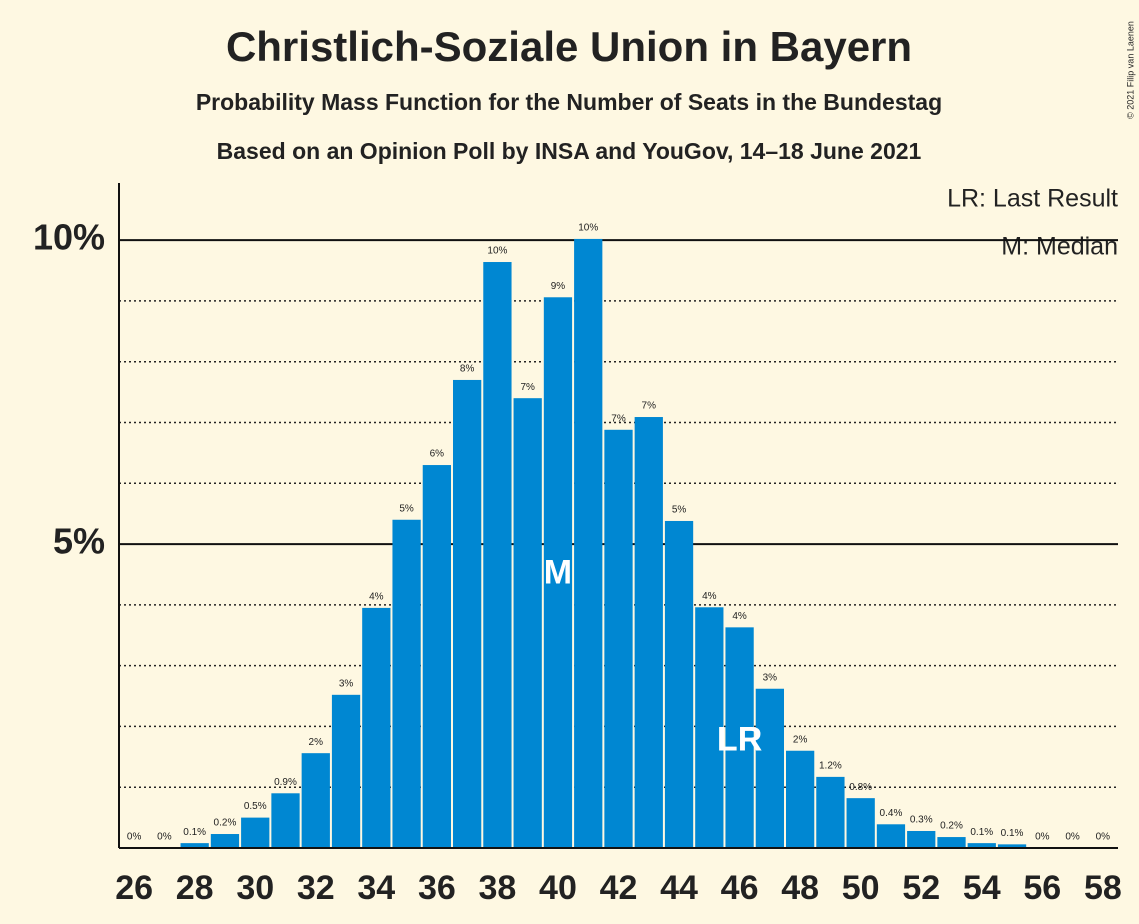 This screenshot has height=924, width=1139. I want to click on chart-title: Christlich-Soziale Union in Bayern, so click(569, 46).